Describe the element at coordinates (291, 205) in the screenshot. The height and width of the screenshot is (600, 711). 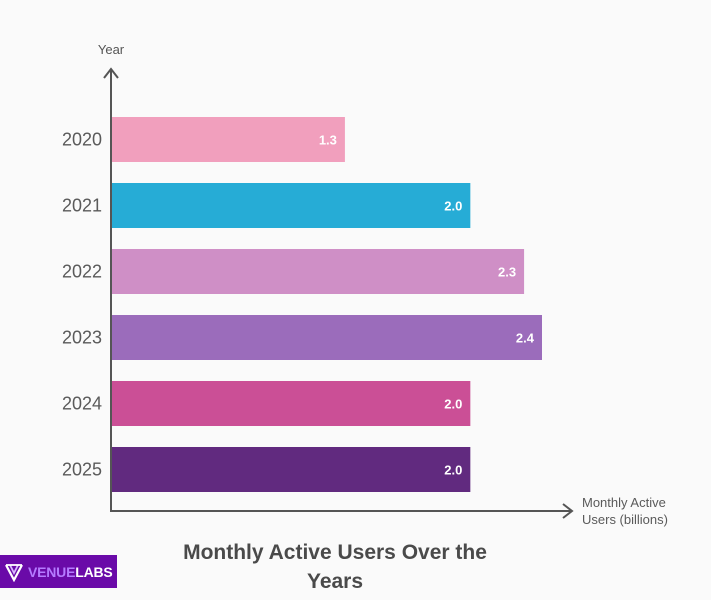
I see `bar-2021` at that location.